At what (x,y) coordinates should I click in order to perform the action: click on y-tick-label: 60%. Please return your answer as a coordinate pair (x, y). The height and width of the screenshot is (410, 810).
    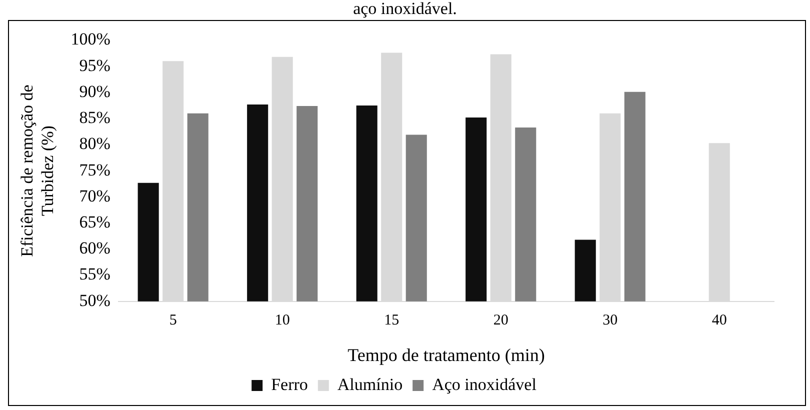
    Looking at the image, I should click on (94, 248).